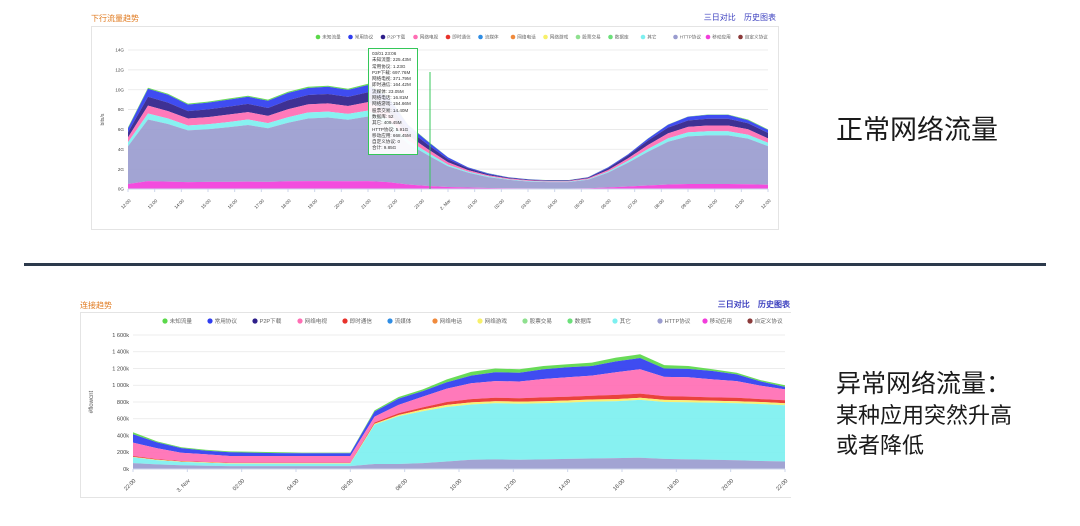  I want to click on legend-label: 即时通信, so click(361, 321).